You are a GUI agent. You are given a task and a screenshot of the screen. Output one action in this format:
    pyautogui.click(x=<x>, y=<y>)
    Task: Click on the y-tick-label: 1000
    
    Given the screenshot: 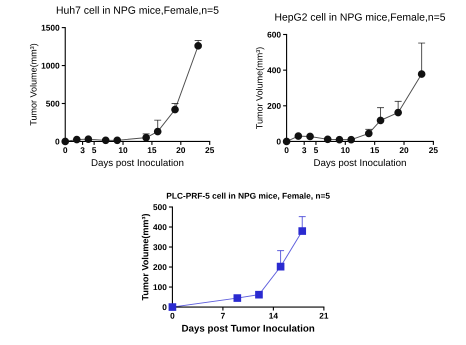 What is the action you would take?
    pyautogui.click(x=51, y=65)
    